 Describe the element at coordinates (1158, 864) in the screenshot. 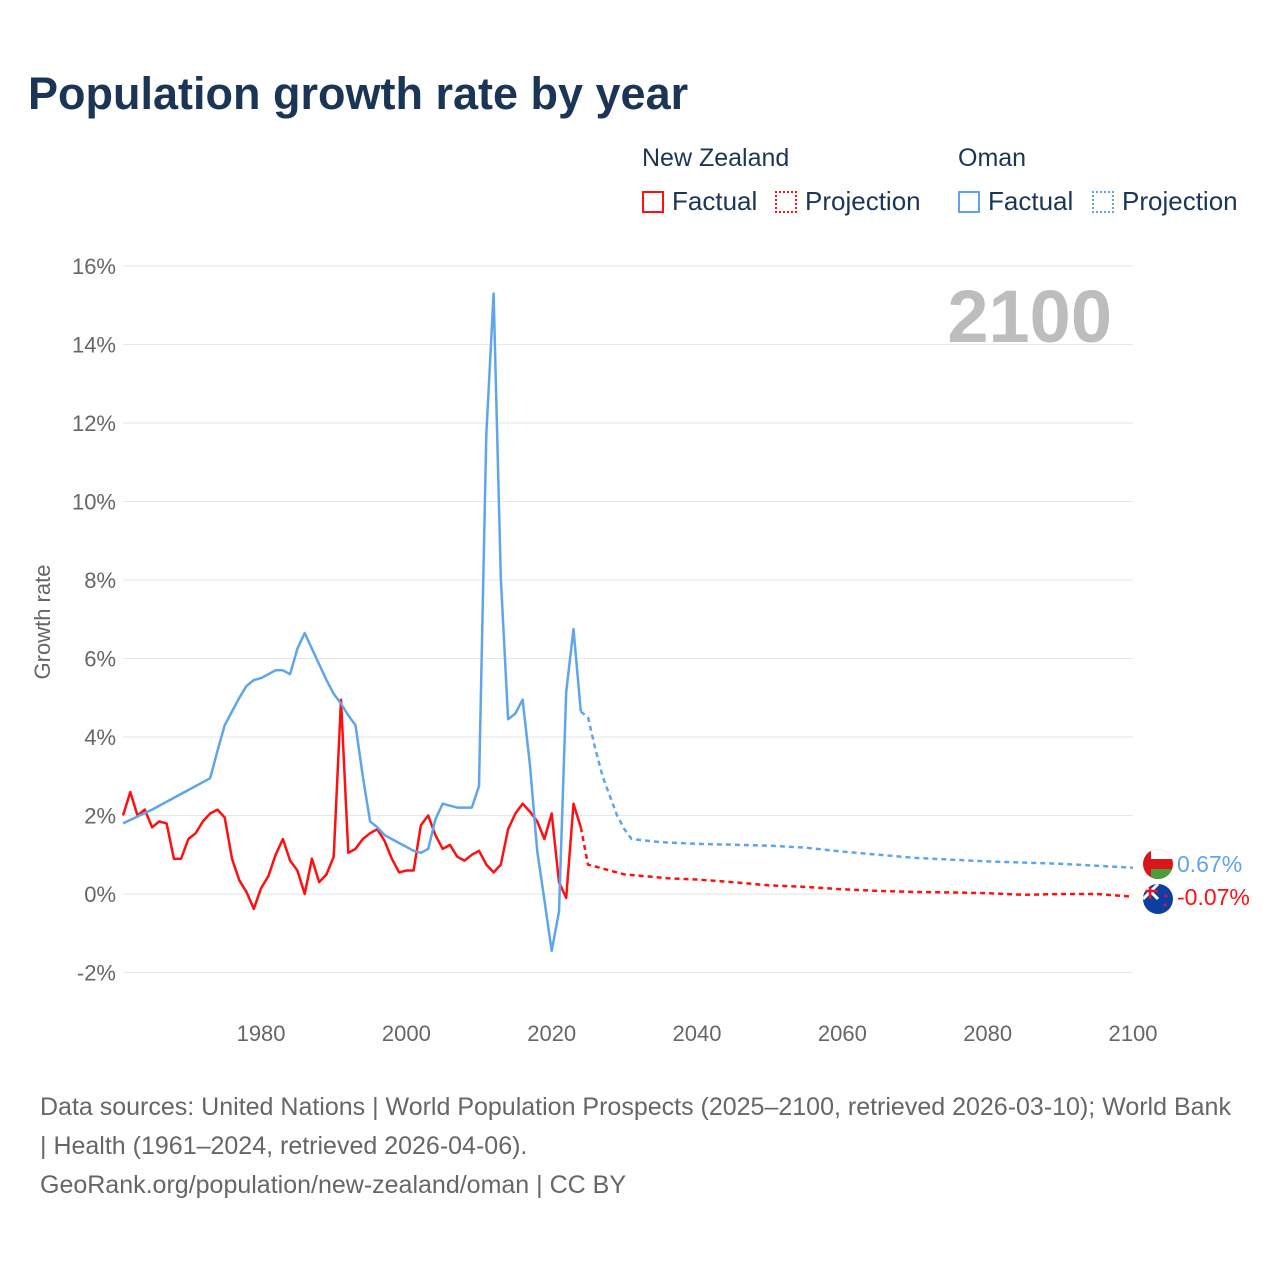

I see `oman-flag-icon` at that location.